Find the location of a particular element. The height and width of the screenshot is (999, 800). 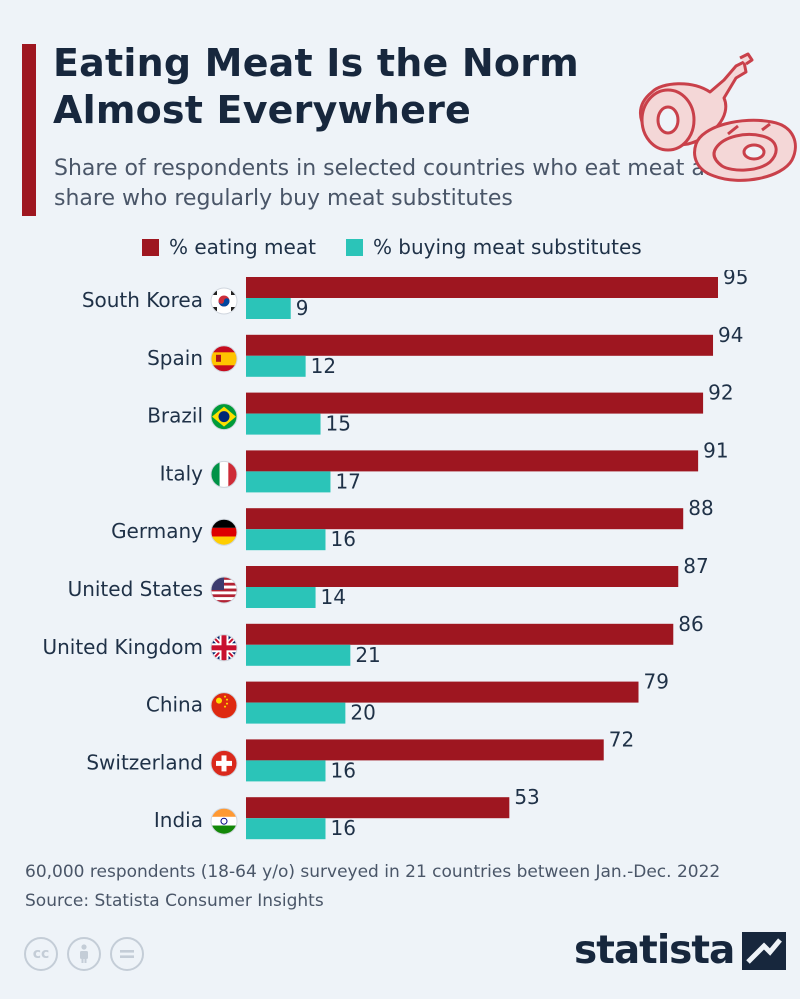

united-states-flag-icon-border is located at coordinates (224, 590).